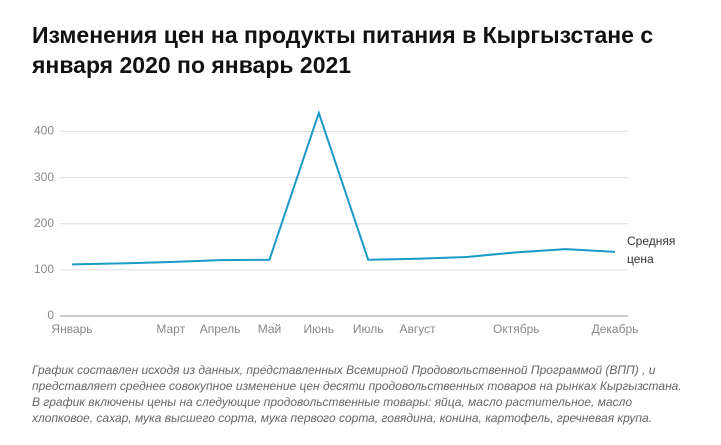  Describe the element at coordinates (615, 329) in the screenshot. I see `x-tick-label: Декабрь` at that location.